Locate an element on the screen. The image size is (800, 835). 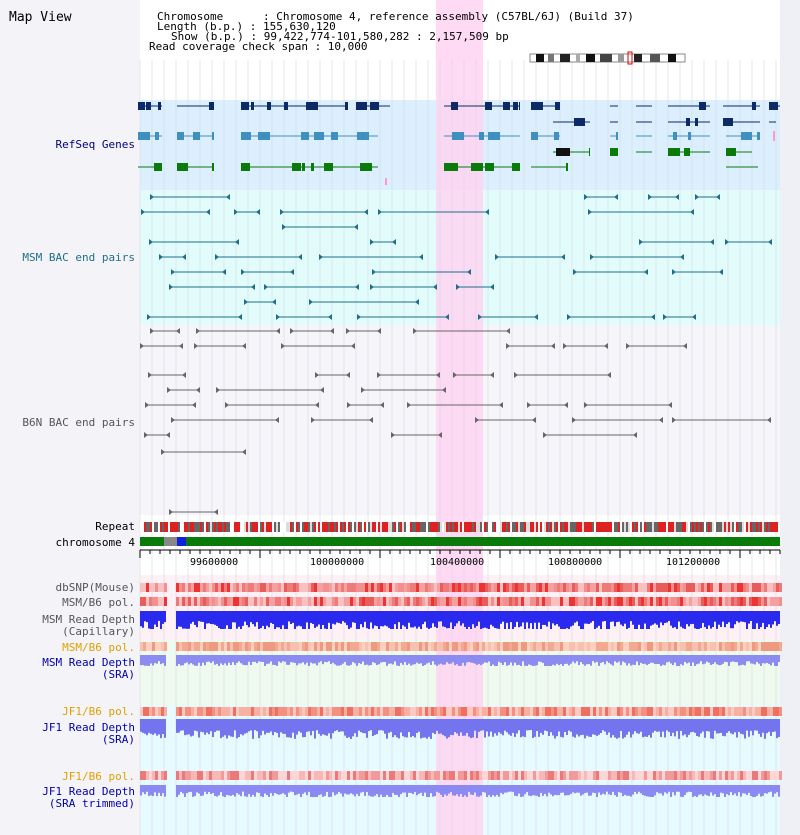
track-label-msm-b6-pol: MSM/B6 pol. is located at coordinates (98, 602).